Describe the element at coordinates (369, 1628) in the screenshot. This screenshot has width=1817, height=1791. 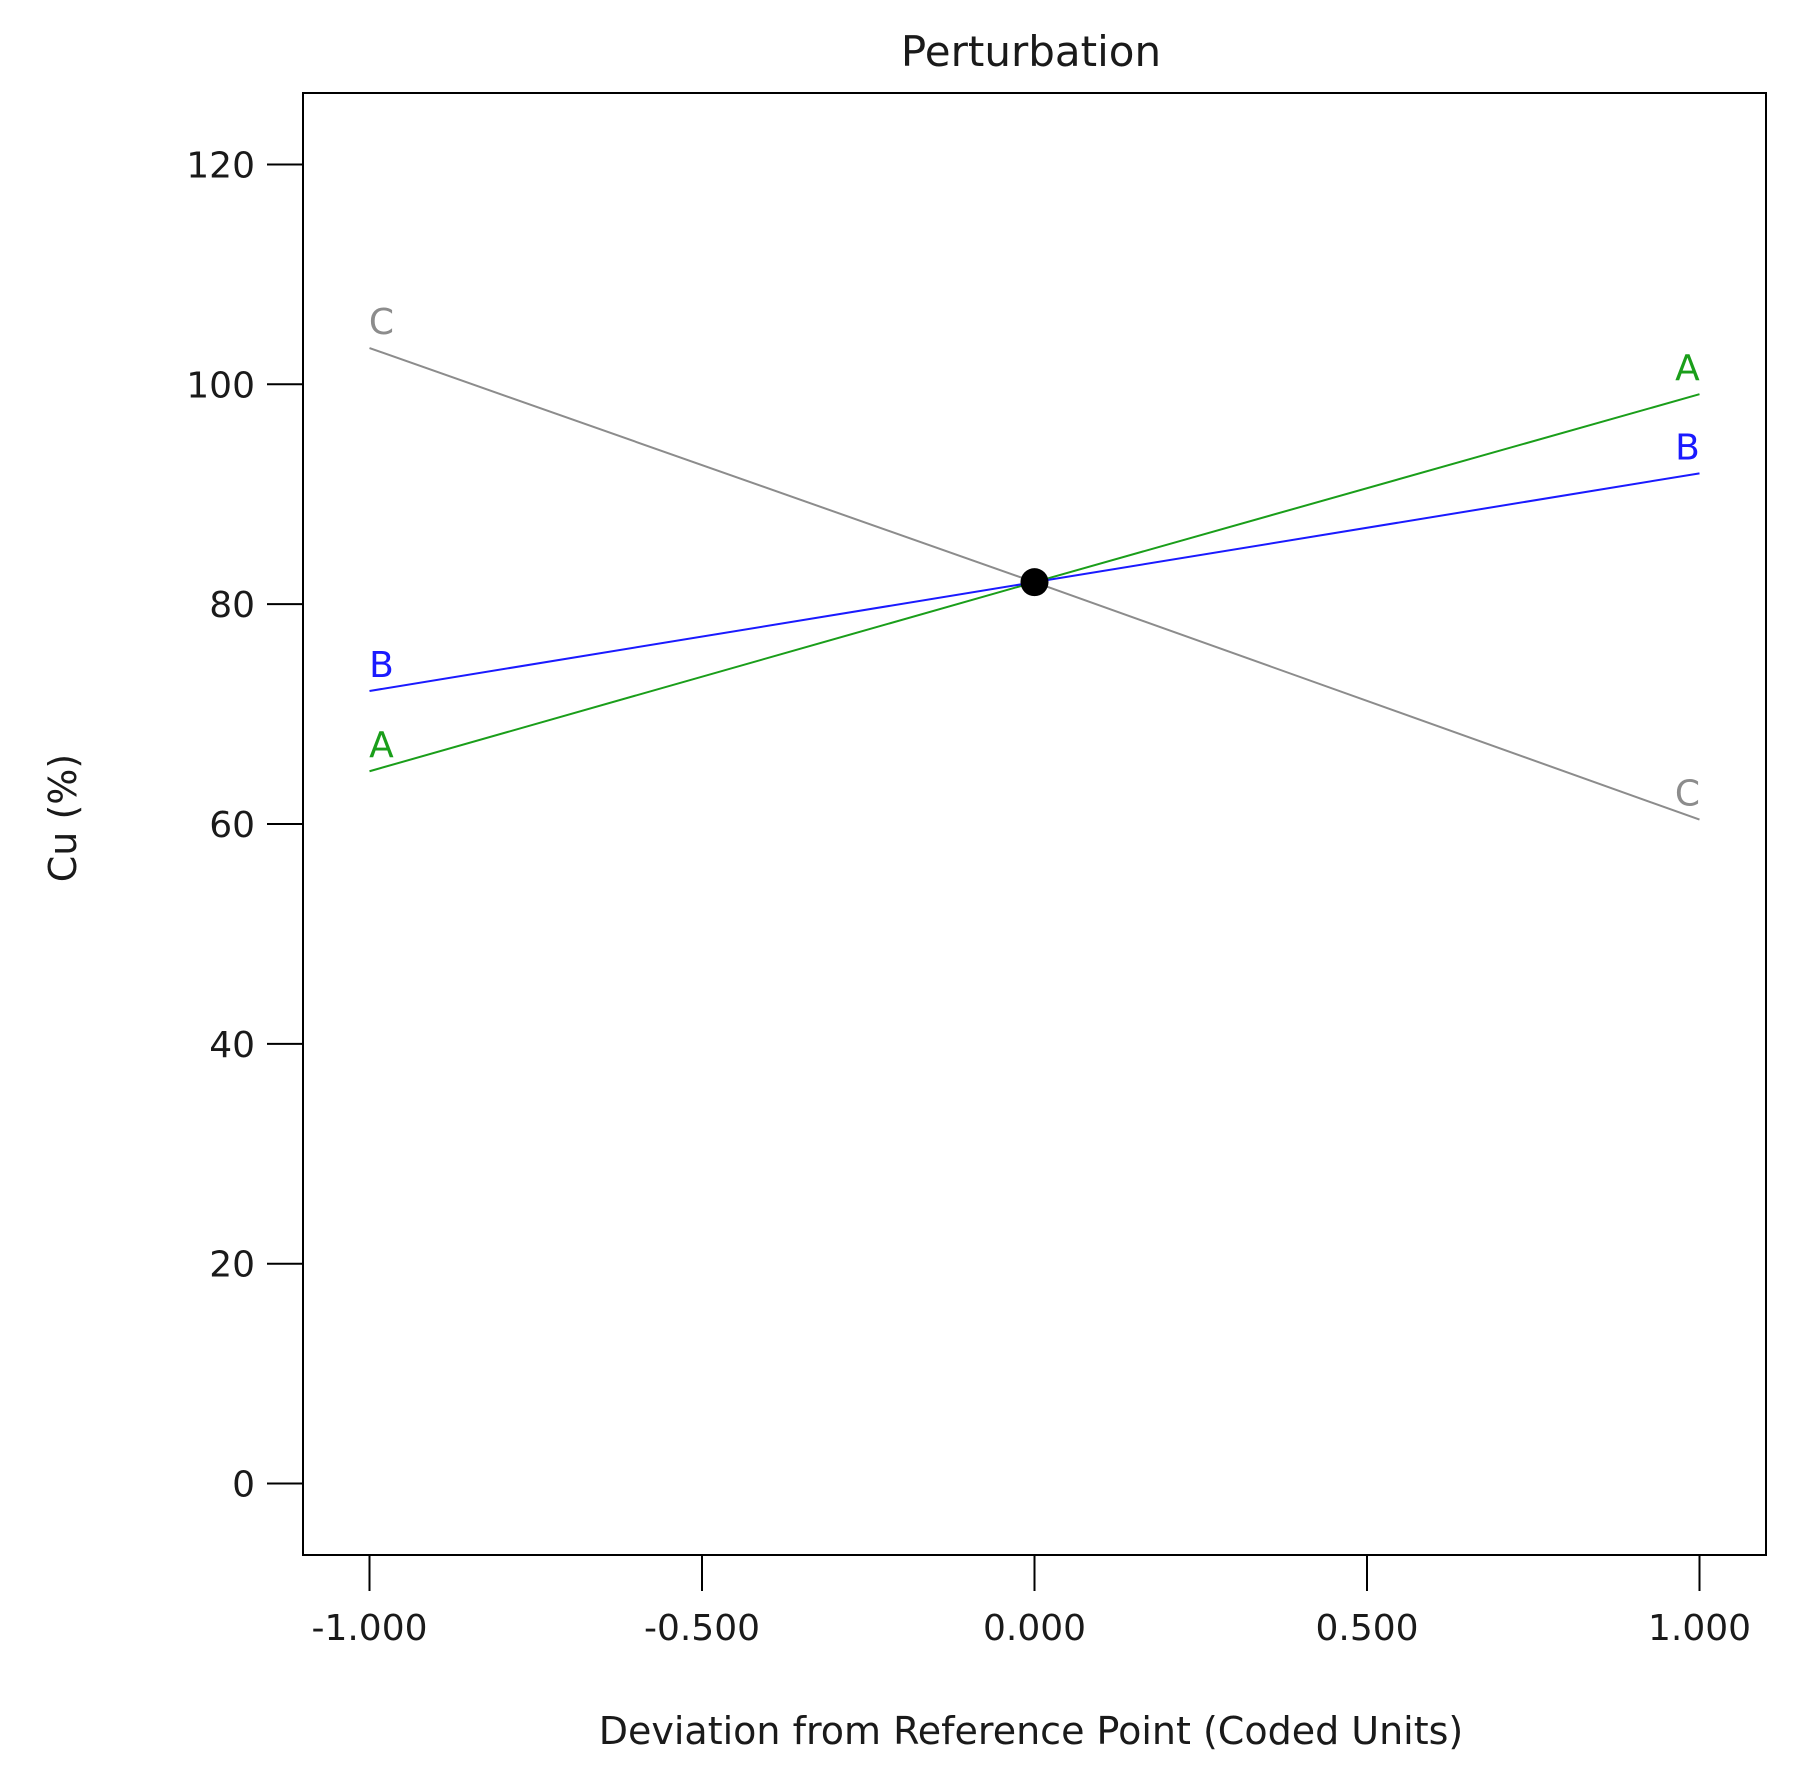
I see `x-tick-label: -1.000` at that location.